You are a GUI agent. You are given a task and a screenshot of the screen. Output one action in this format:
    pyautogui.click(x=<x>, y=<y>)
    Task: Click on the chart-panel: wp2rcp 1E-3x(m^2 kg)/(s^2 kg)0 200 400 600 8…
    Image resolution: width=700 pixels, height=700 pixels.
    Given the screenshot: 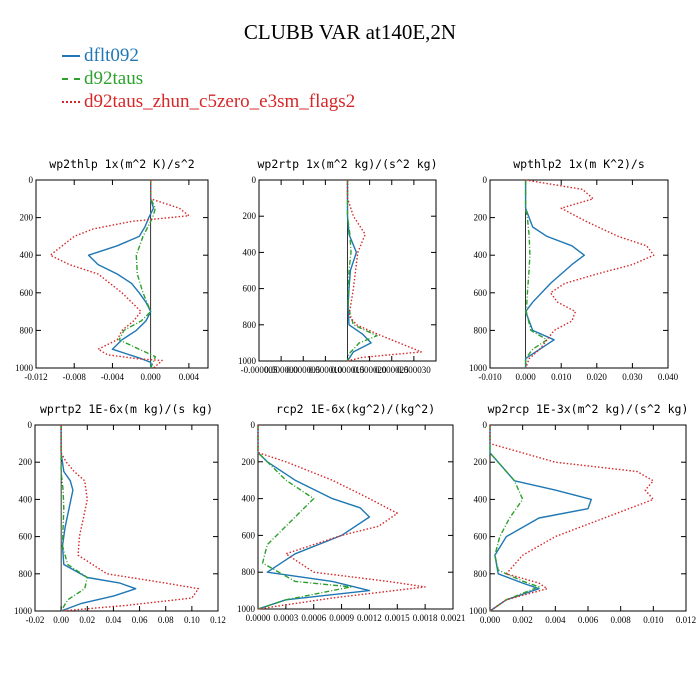 What is the action you would take?
    pyautogui.click(x=582, y=513)
    